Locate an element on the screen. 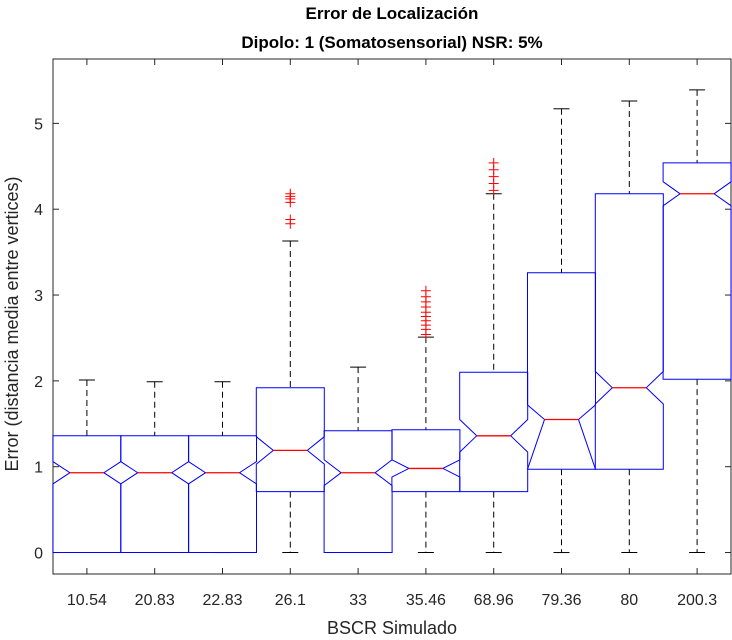 The image size is (732, 640). y-tick-label: 4 is located at coordinates (38, 210).